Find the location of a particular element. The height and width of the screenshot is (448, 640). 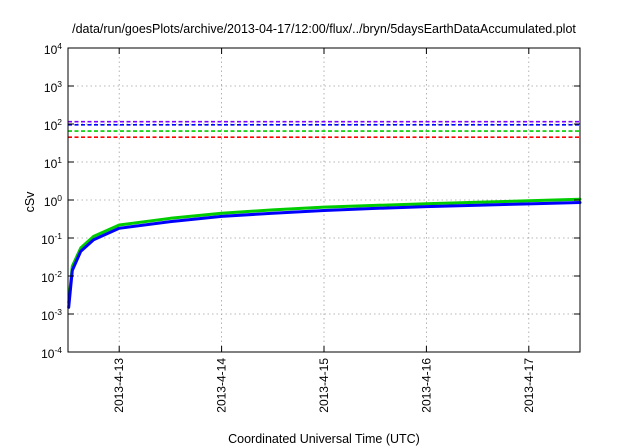

y-tick-label: 10⁻³ is located at coordinates (51, 315).